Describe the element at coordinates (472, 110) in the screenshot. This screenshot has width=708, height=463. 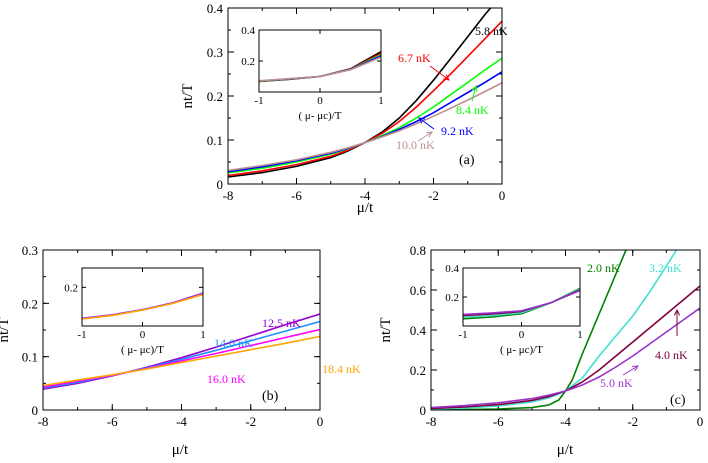
I see `annotation-label: 8.4 nK` at that location.